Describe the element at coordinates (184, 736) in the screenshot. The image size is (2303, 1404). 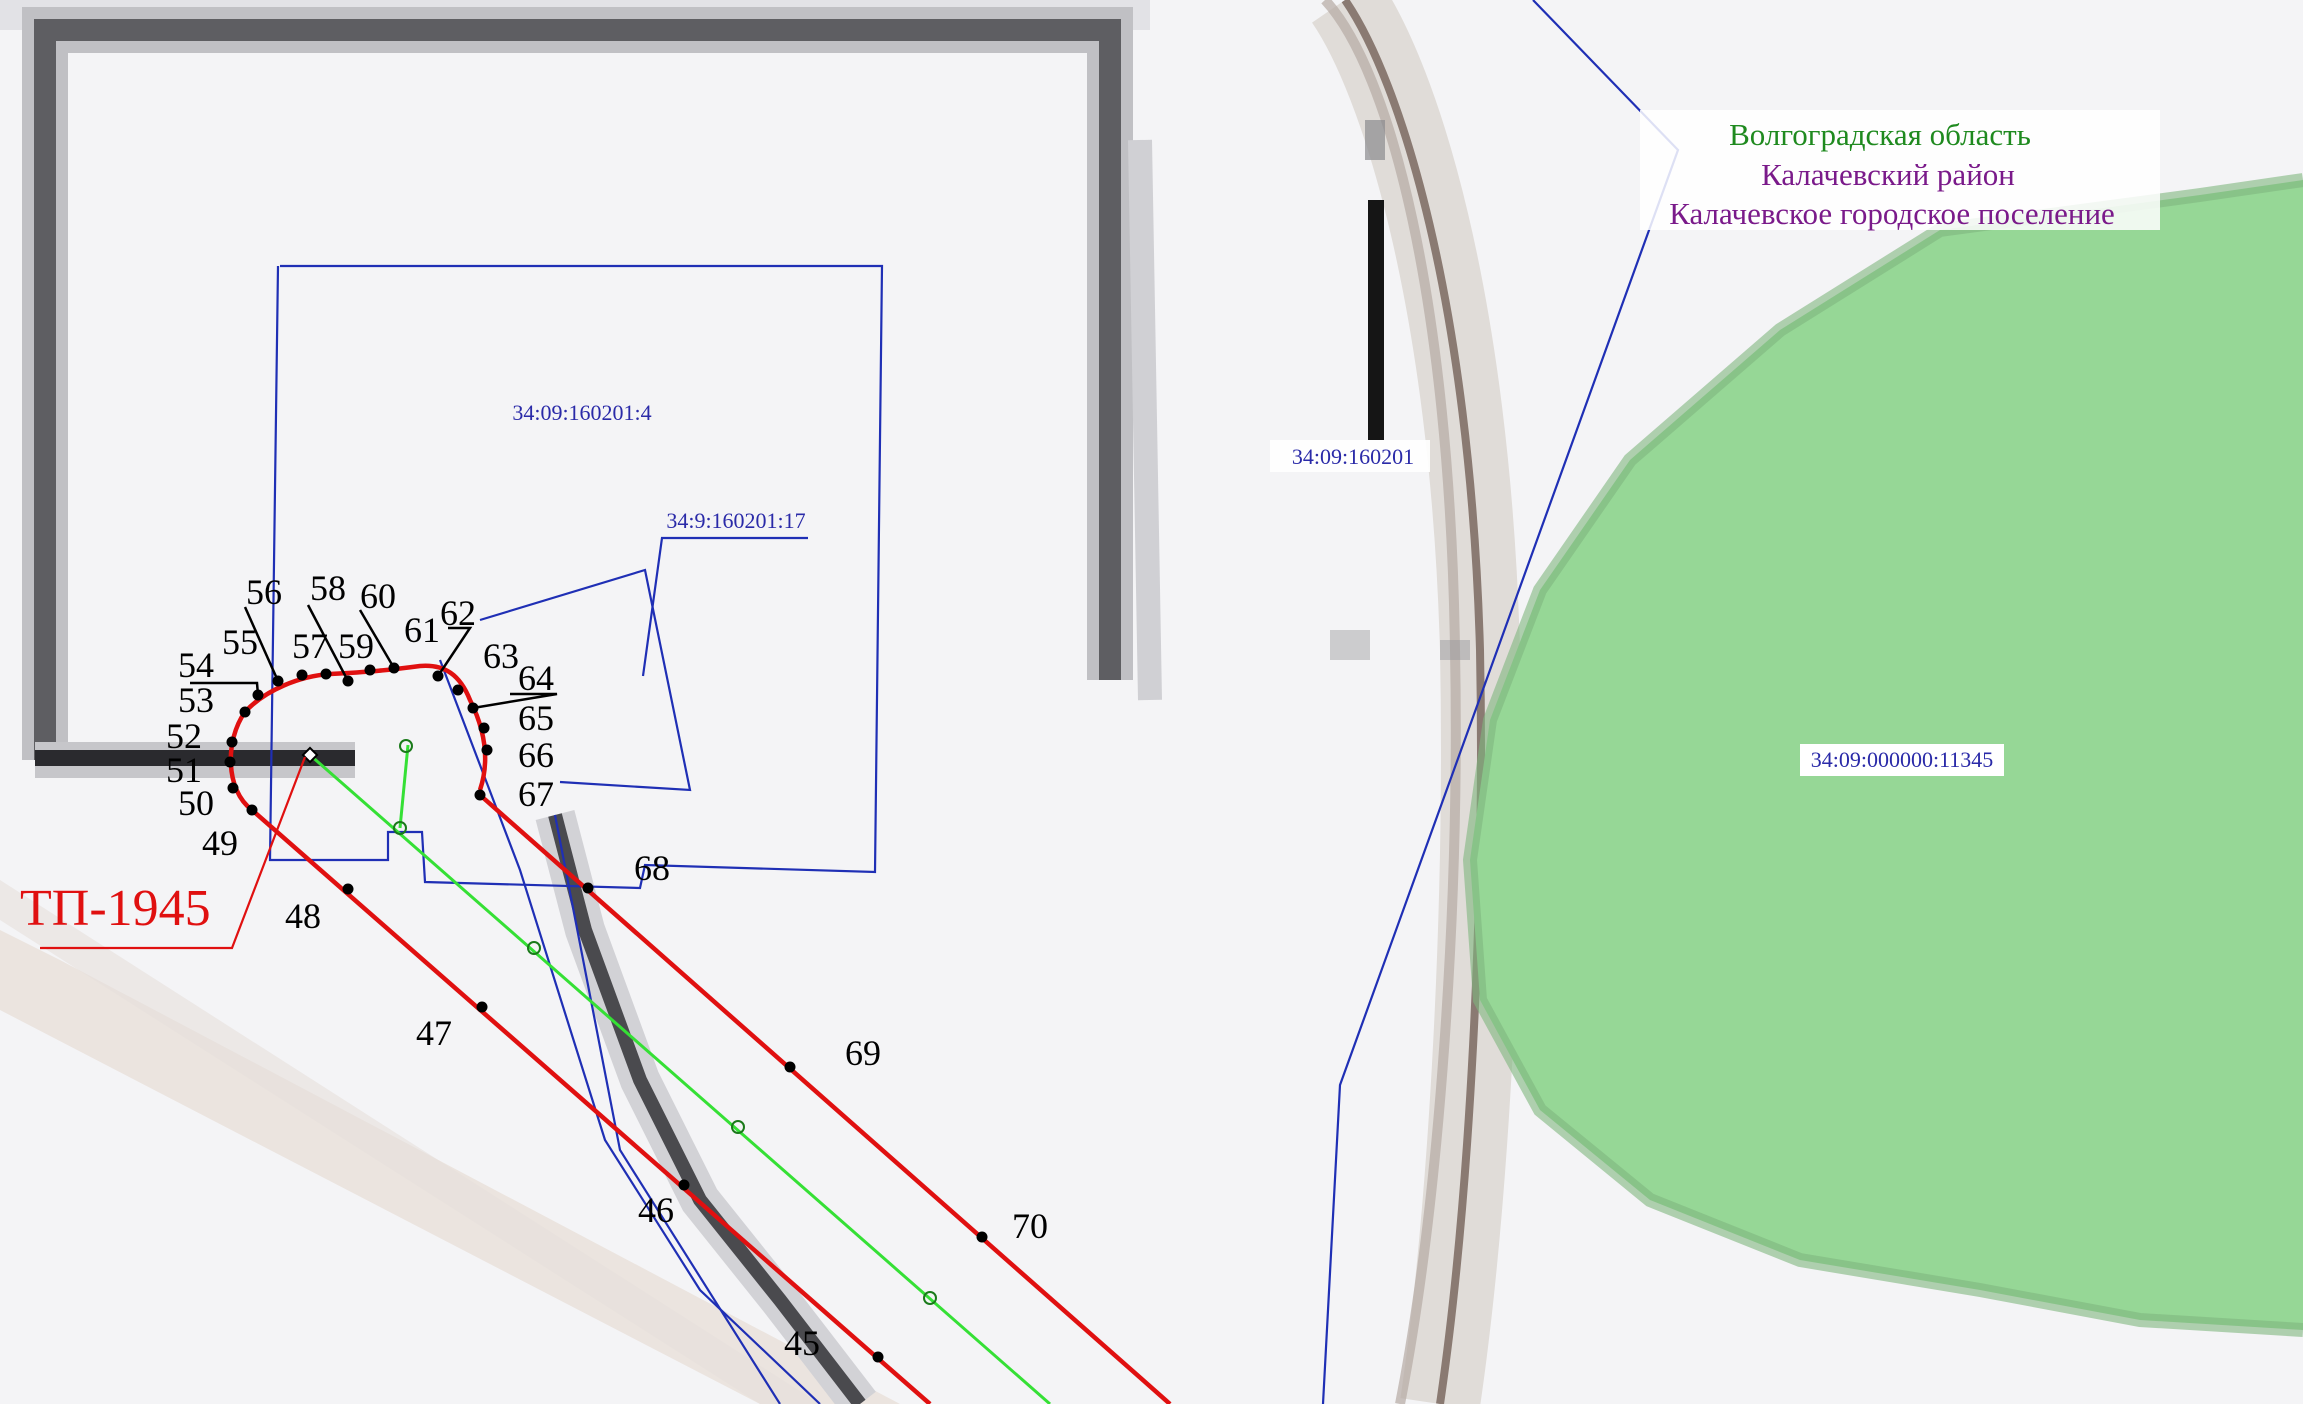
I see `point-52: 52` at that location.